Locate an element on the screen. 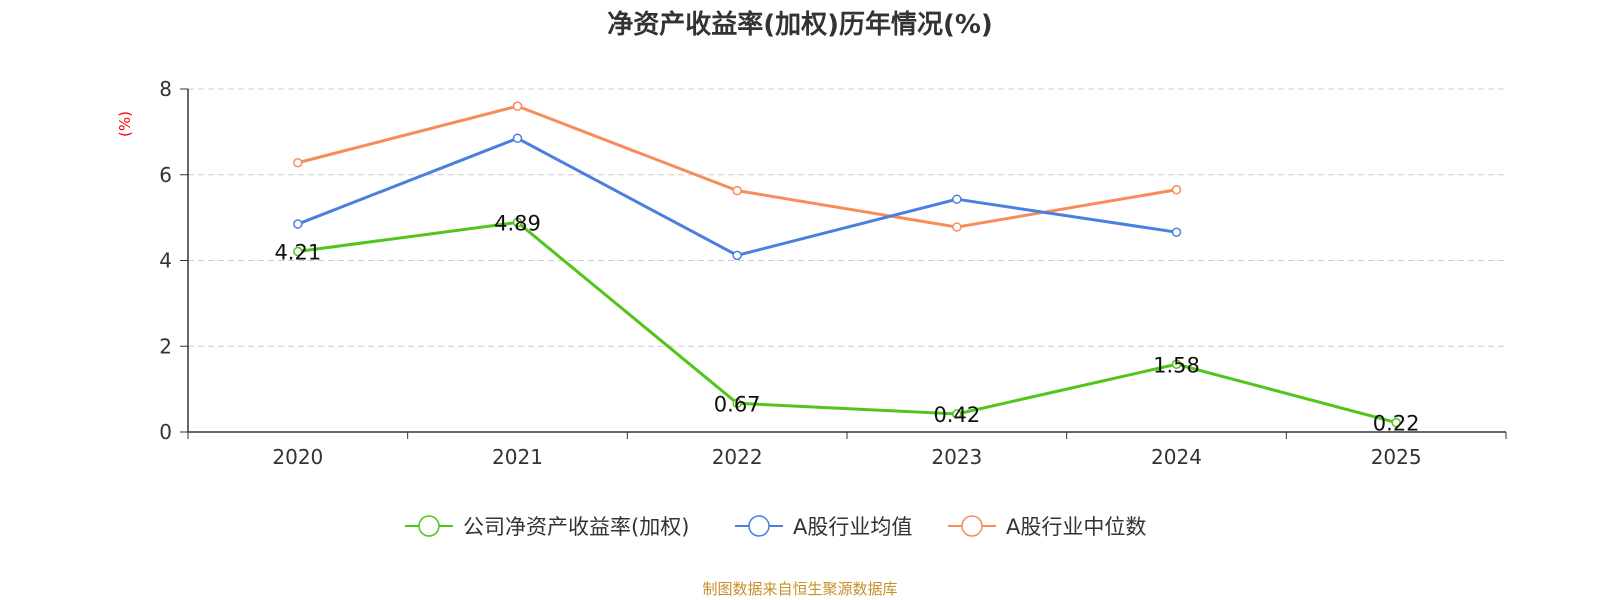  legend-label-2: A股行业中位数 is located at coordinates (1076, 527).